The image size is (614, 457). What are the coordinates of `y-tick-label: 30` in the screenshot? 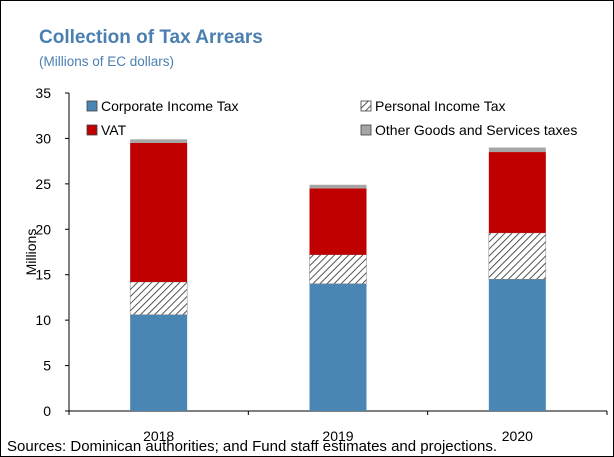 It's located at (43, 138).